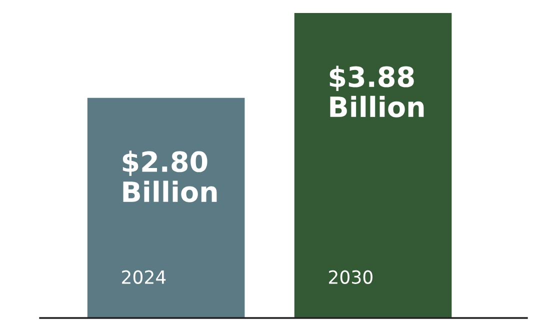 The image size is (536, 335). Describe the element at coordinates (169, 176) in the screenshot. I see `data-label: $2.80 Billion` at that location.